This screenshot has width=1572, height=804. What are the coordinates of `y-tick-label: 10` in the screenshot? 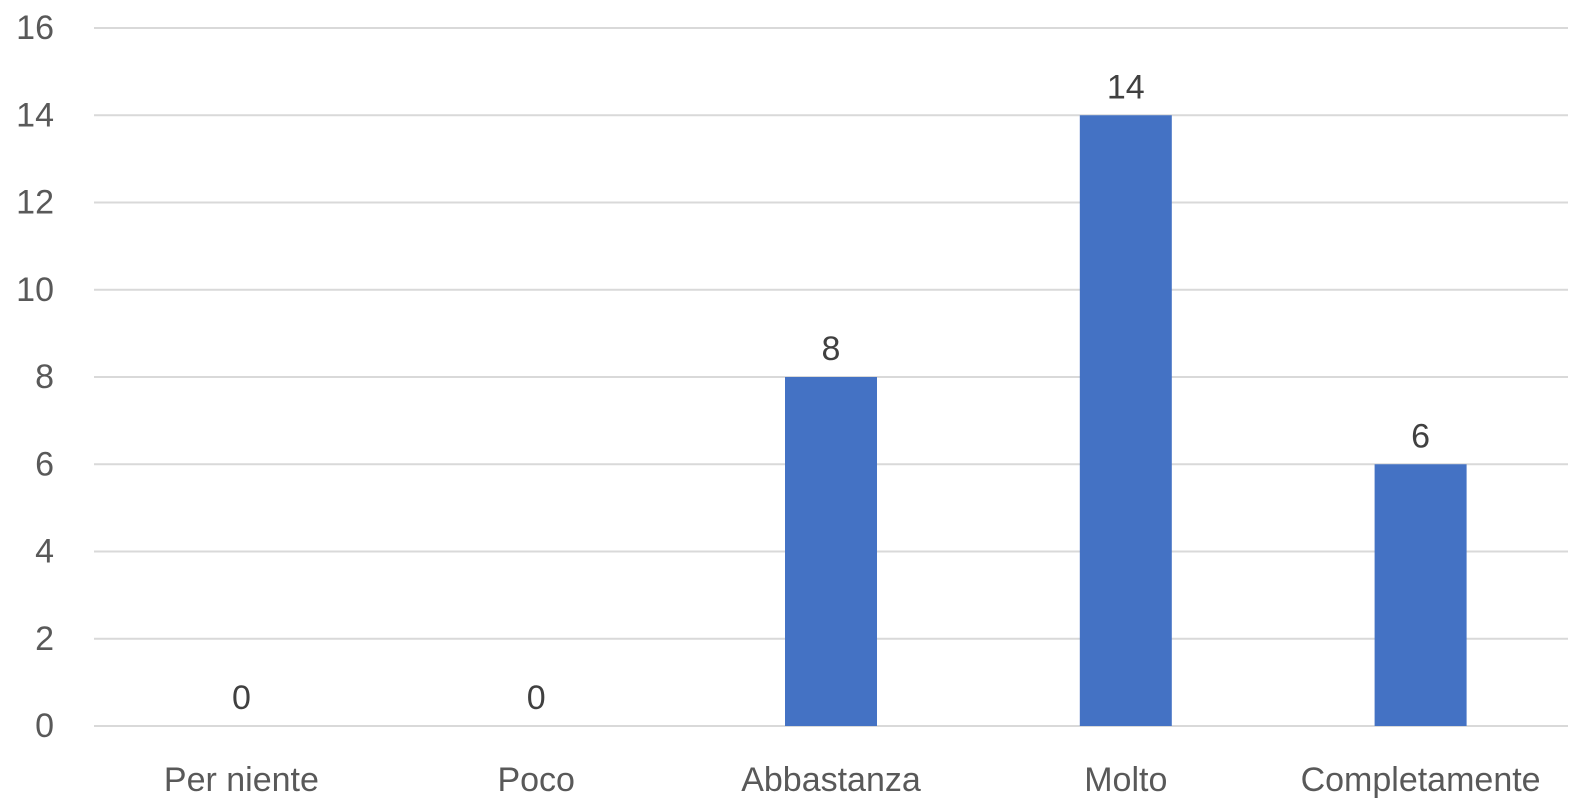 It's located at (35, 290).